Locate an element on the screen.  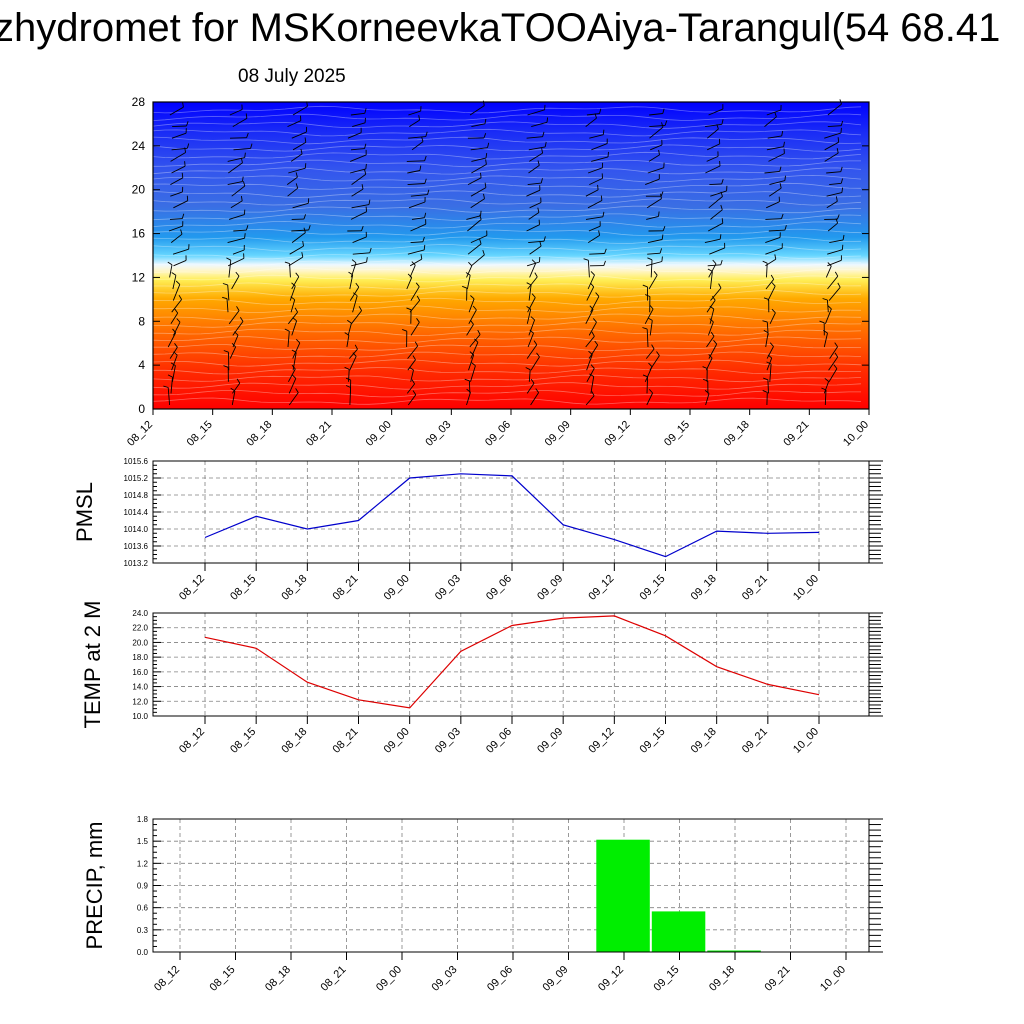
x-tick-label: 09_15 is located at coordinates (677, 434).